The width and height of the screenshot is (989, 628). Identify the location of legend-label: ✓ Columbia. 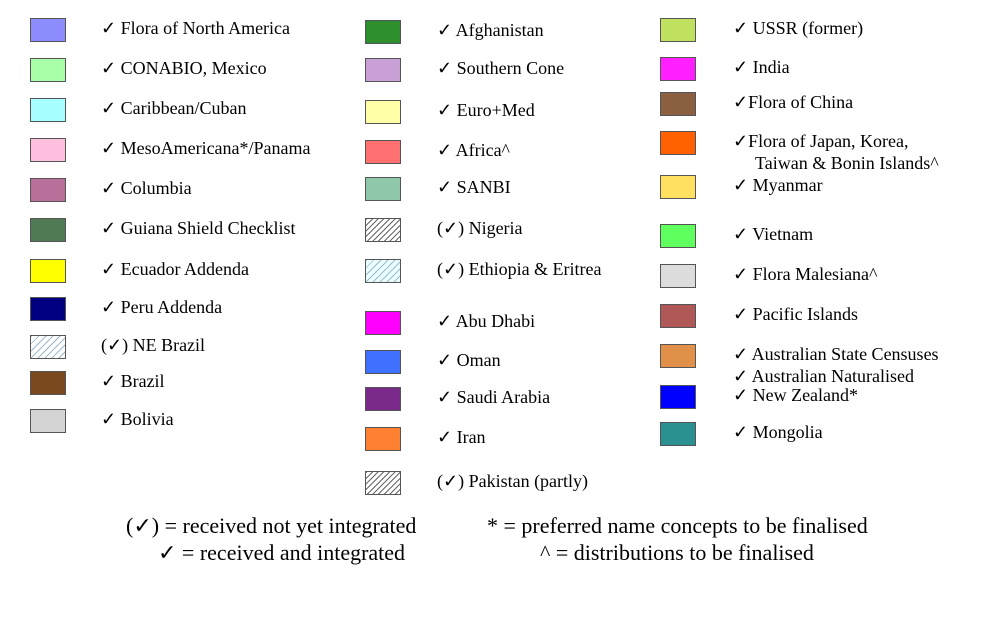
(146, 188).